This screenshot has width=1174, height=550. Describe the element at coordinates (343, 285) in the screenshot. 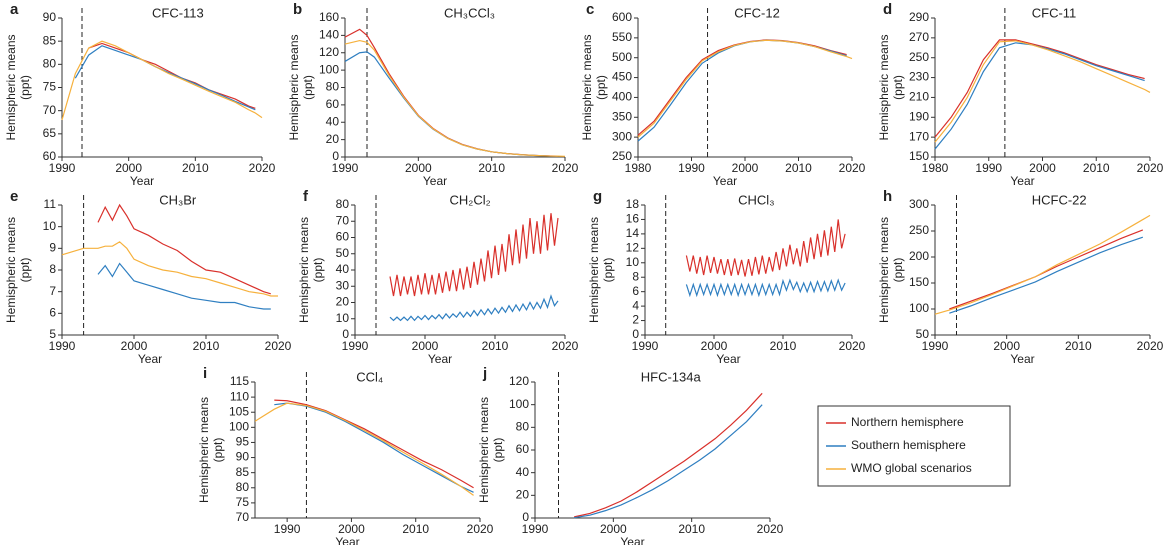

I see `y-tick-label: 30` at that location.